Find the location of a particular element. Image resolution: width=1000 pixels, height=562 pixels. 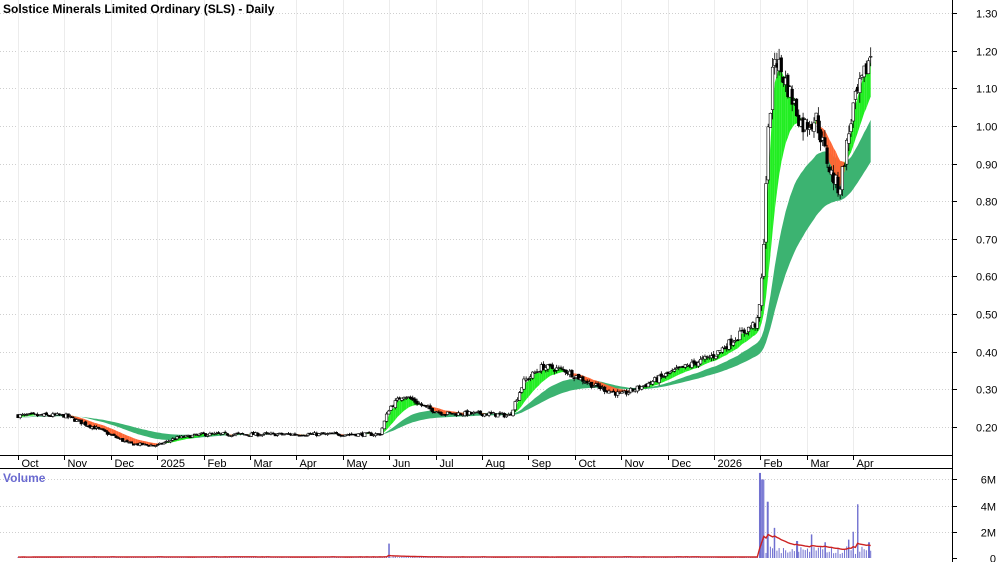

price-tick-label: 0.40 is located at coordinates (986, 354).